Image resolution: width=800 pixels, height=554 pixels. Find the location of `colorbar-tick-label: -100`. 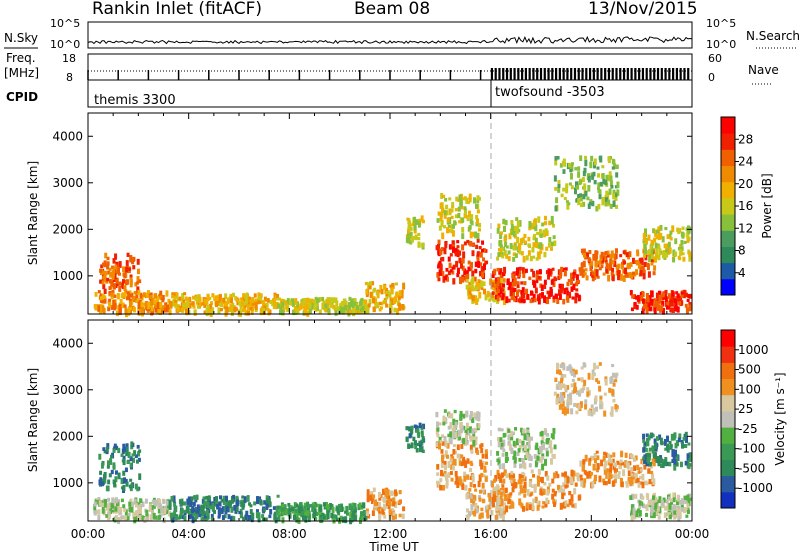

colorbar-tick-label: -100 is located at coordinates (751, 449).